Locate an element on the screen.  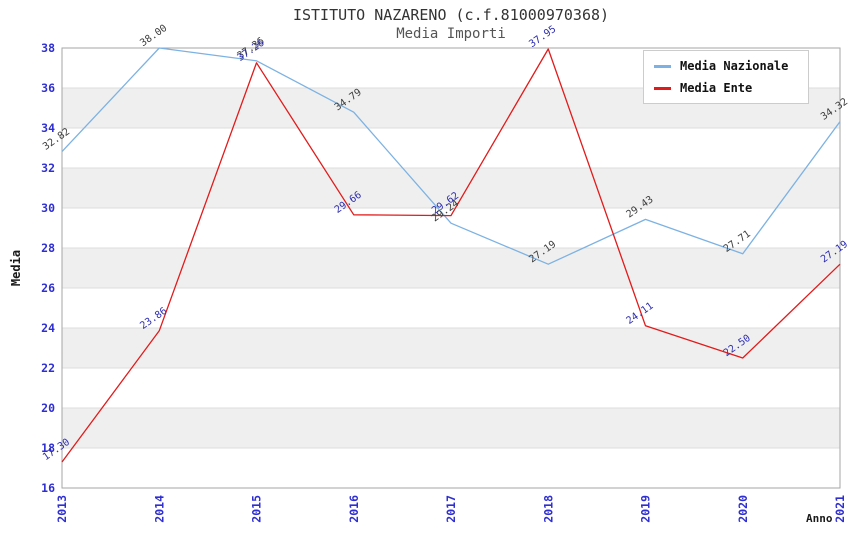
x-tick-label: 2014 is located at coordinates (159, 509).